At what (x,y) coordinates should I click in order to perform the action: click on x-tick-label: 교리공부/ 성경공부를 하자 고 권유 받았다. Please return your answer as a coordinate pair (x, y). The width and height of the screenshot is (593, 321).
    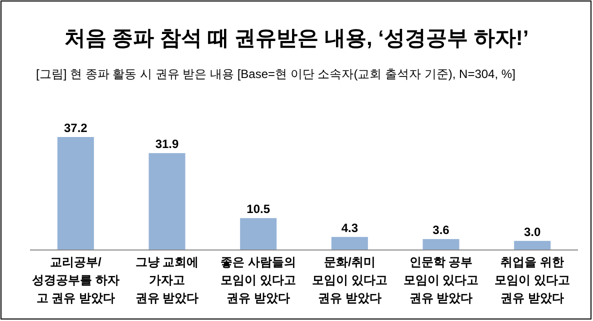
    Looking at the image, I should click on (76, 280).